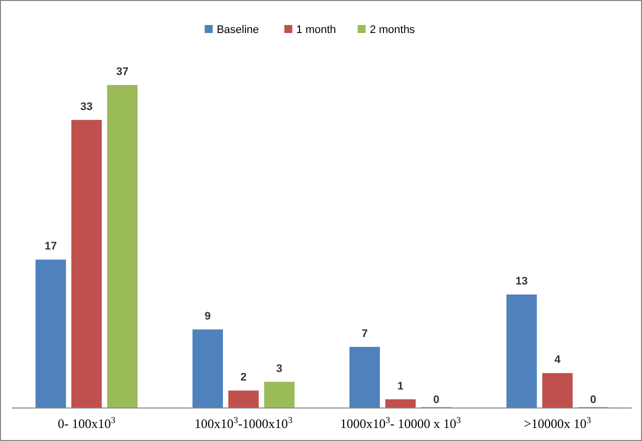 The image size is (642, 441). I want to click on legend-label: 1 month, so click(316, 30).